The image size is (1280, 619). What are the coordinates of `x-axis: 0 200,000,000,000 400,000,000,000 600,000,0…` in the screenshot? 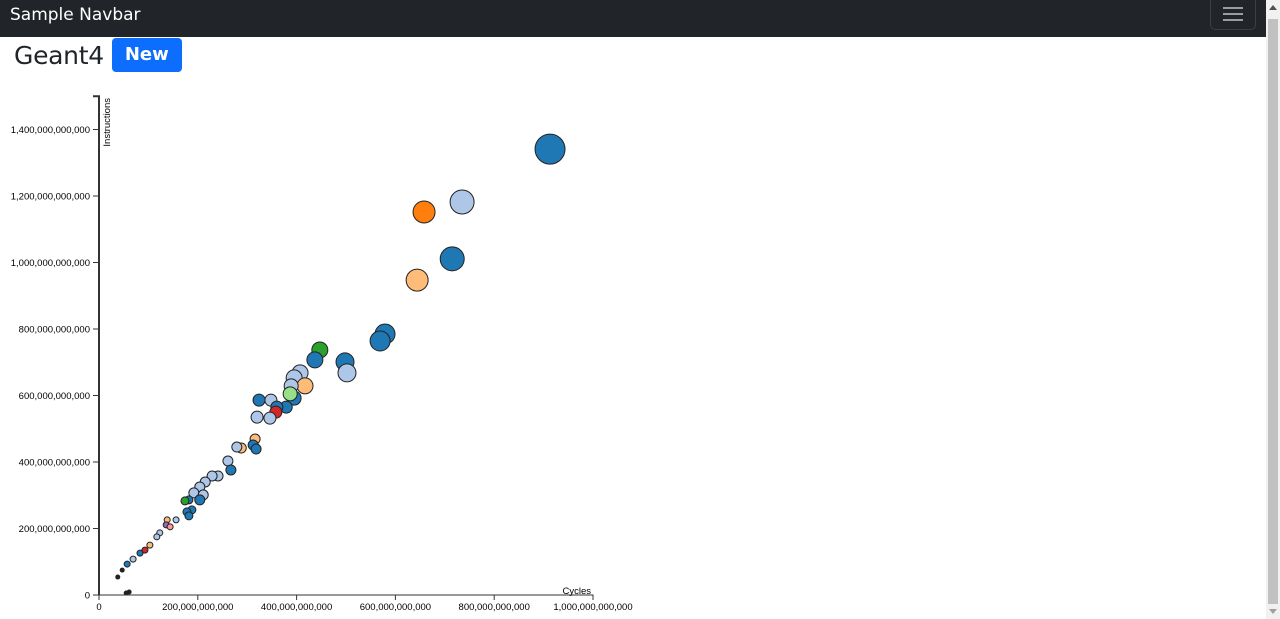 It's located at (364, 603).